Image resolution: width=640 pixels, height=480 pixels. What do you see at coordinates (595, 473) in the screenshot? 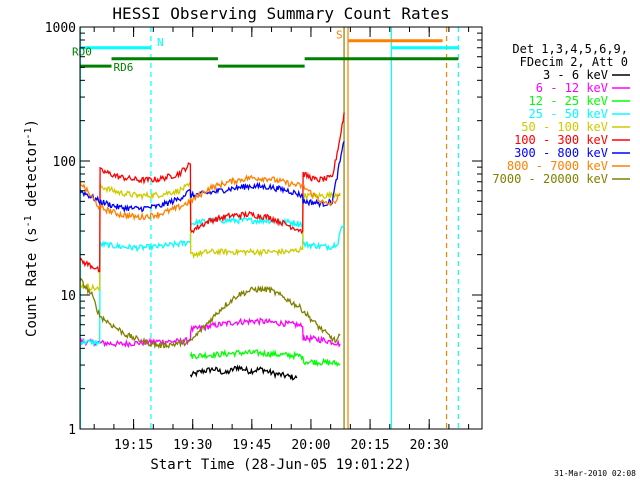
I see `timestamp-stamp: 31-Mar-2010 02:08` at bounding box center [595, 473].